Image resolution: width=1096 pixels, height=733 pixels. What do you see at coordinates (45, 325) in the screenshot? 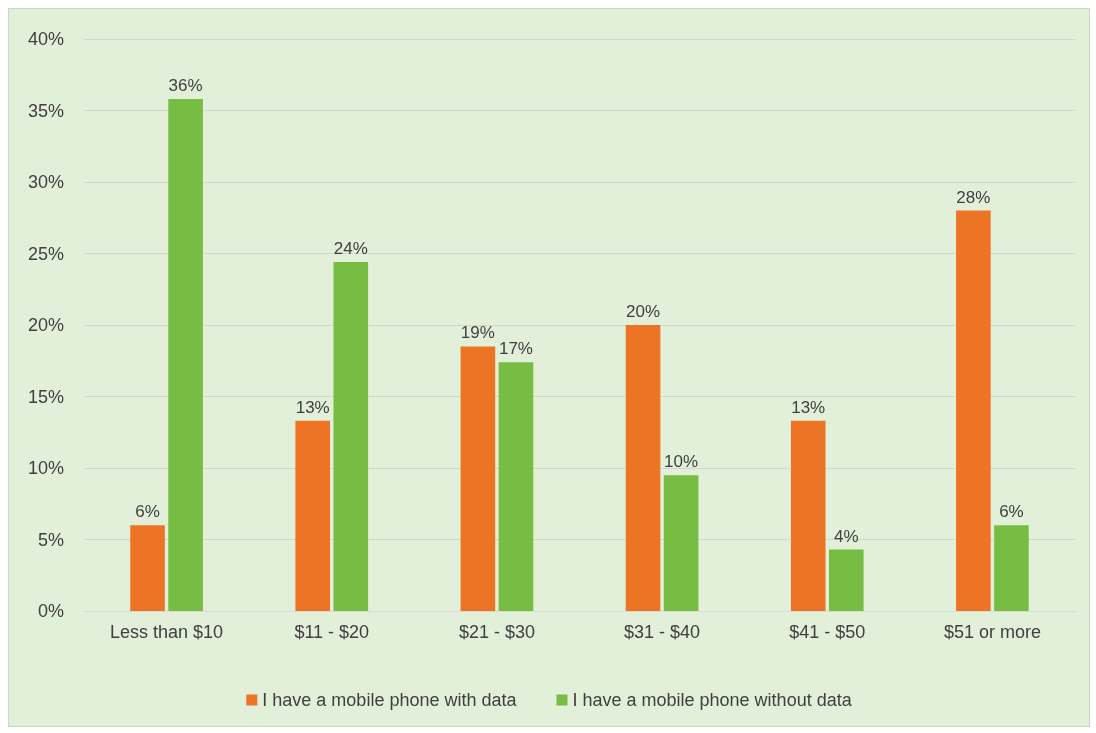
I see `y-tick-label: 20%` at bounding box center [45, 325].